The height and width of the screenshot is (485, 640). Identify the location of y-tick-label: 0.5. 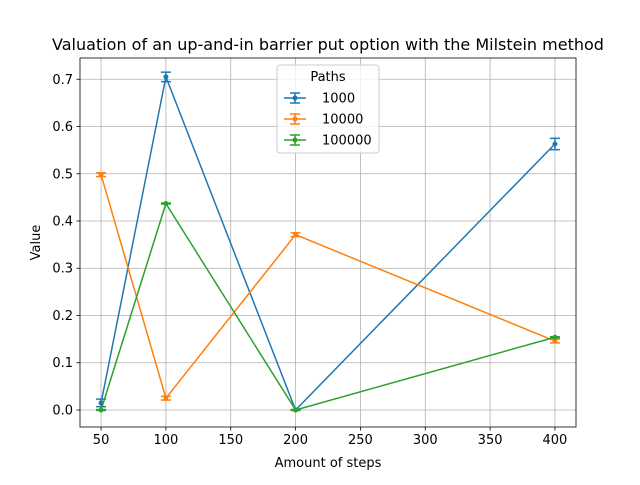
(62, 174).